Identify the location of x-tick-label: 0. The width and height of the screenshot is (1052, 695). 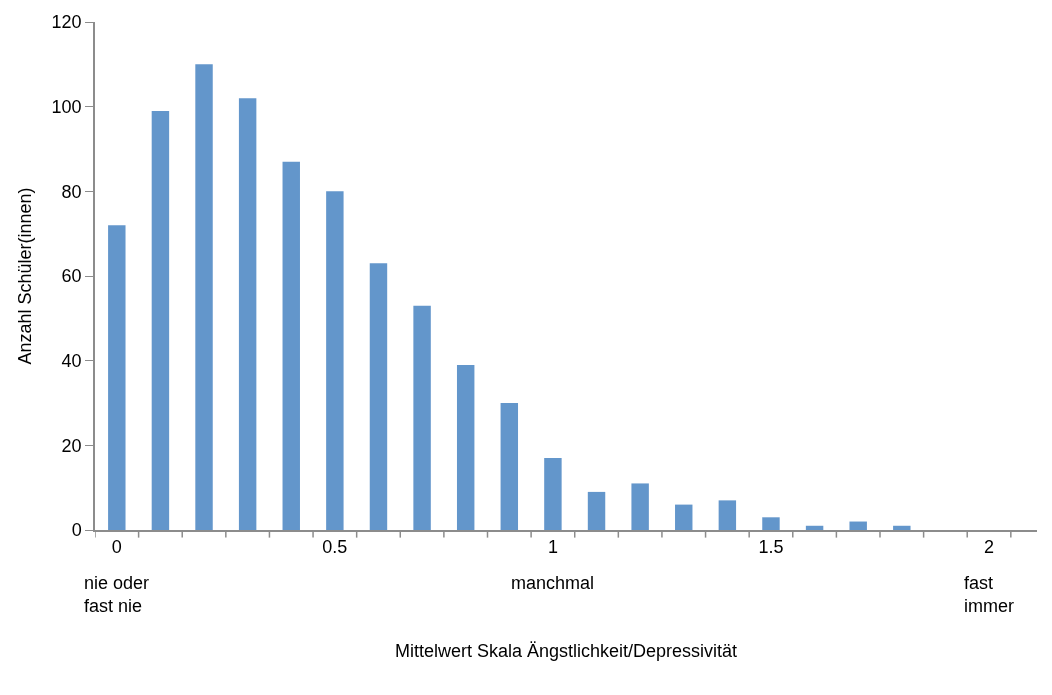
(116, 547).